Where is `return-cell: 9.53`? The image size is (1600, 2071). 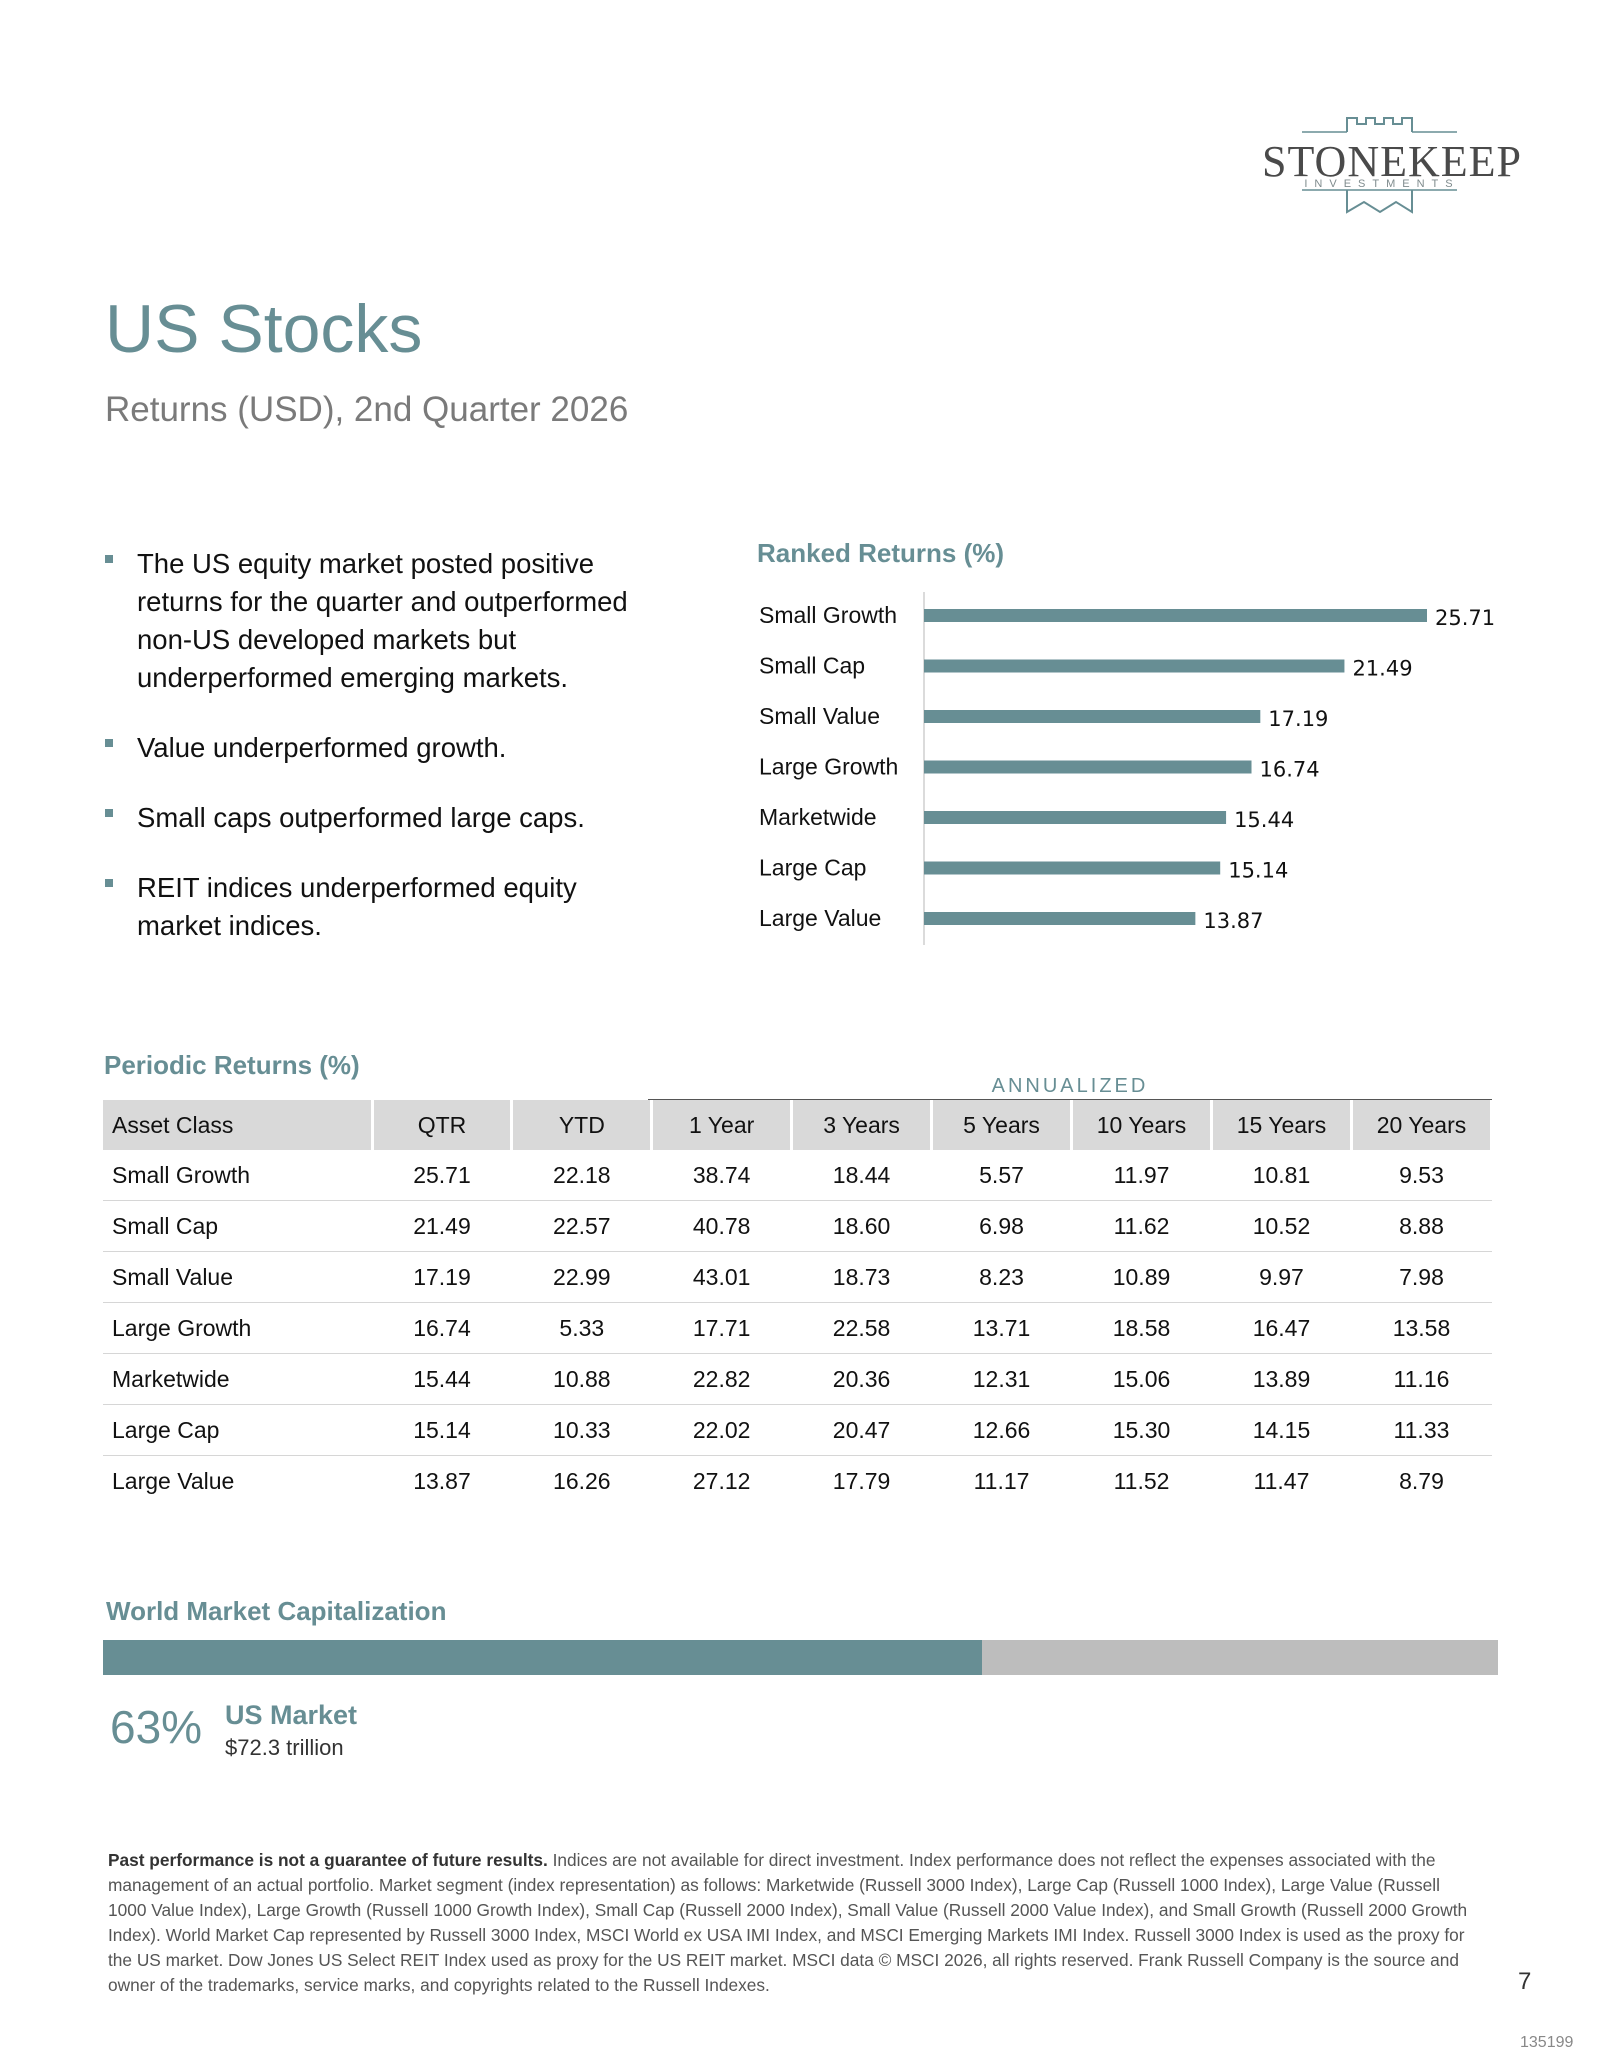 return-cell: 9.53 is located at coordinates (1421, 1175).